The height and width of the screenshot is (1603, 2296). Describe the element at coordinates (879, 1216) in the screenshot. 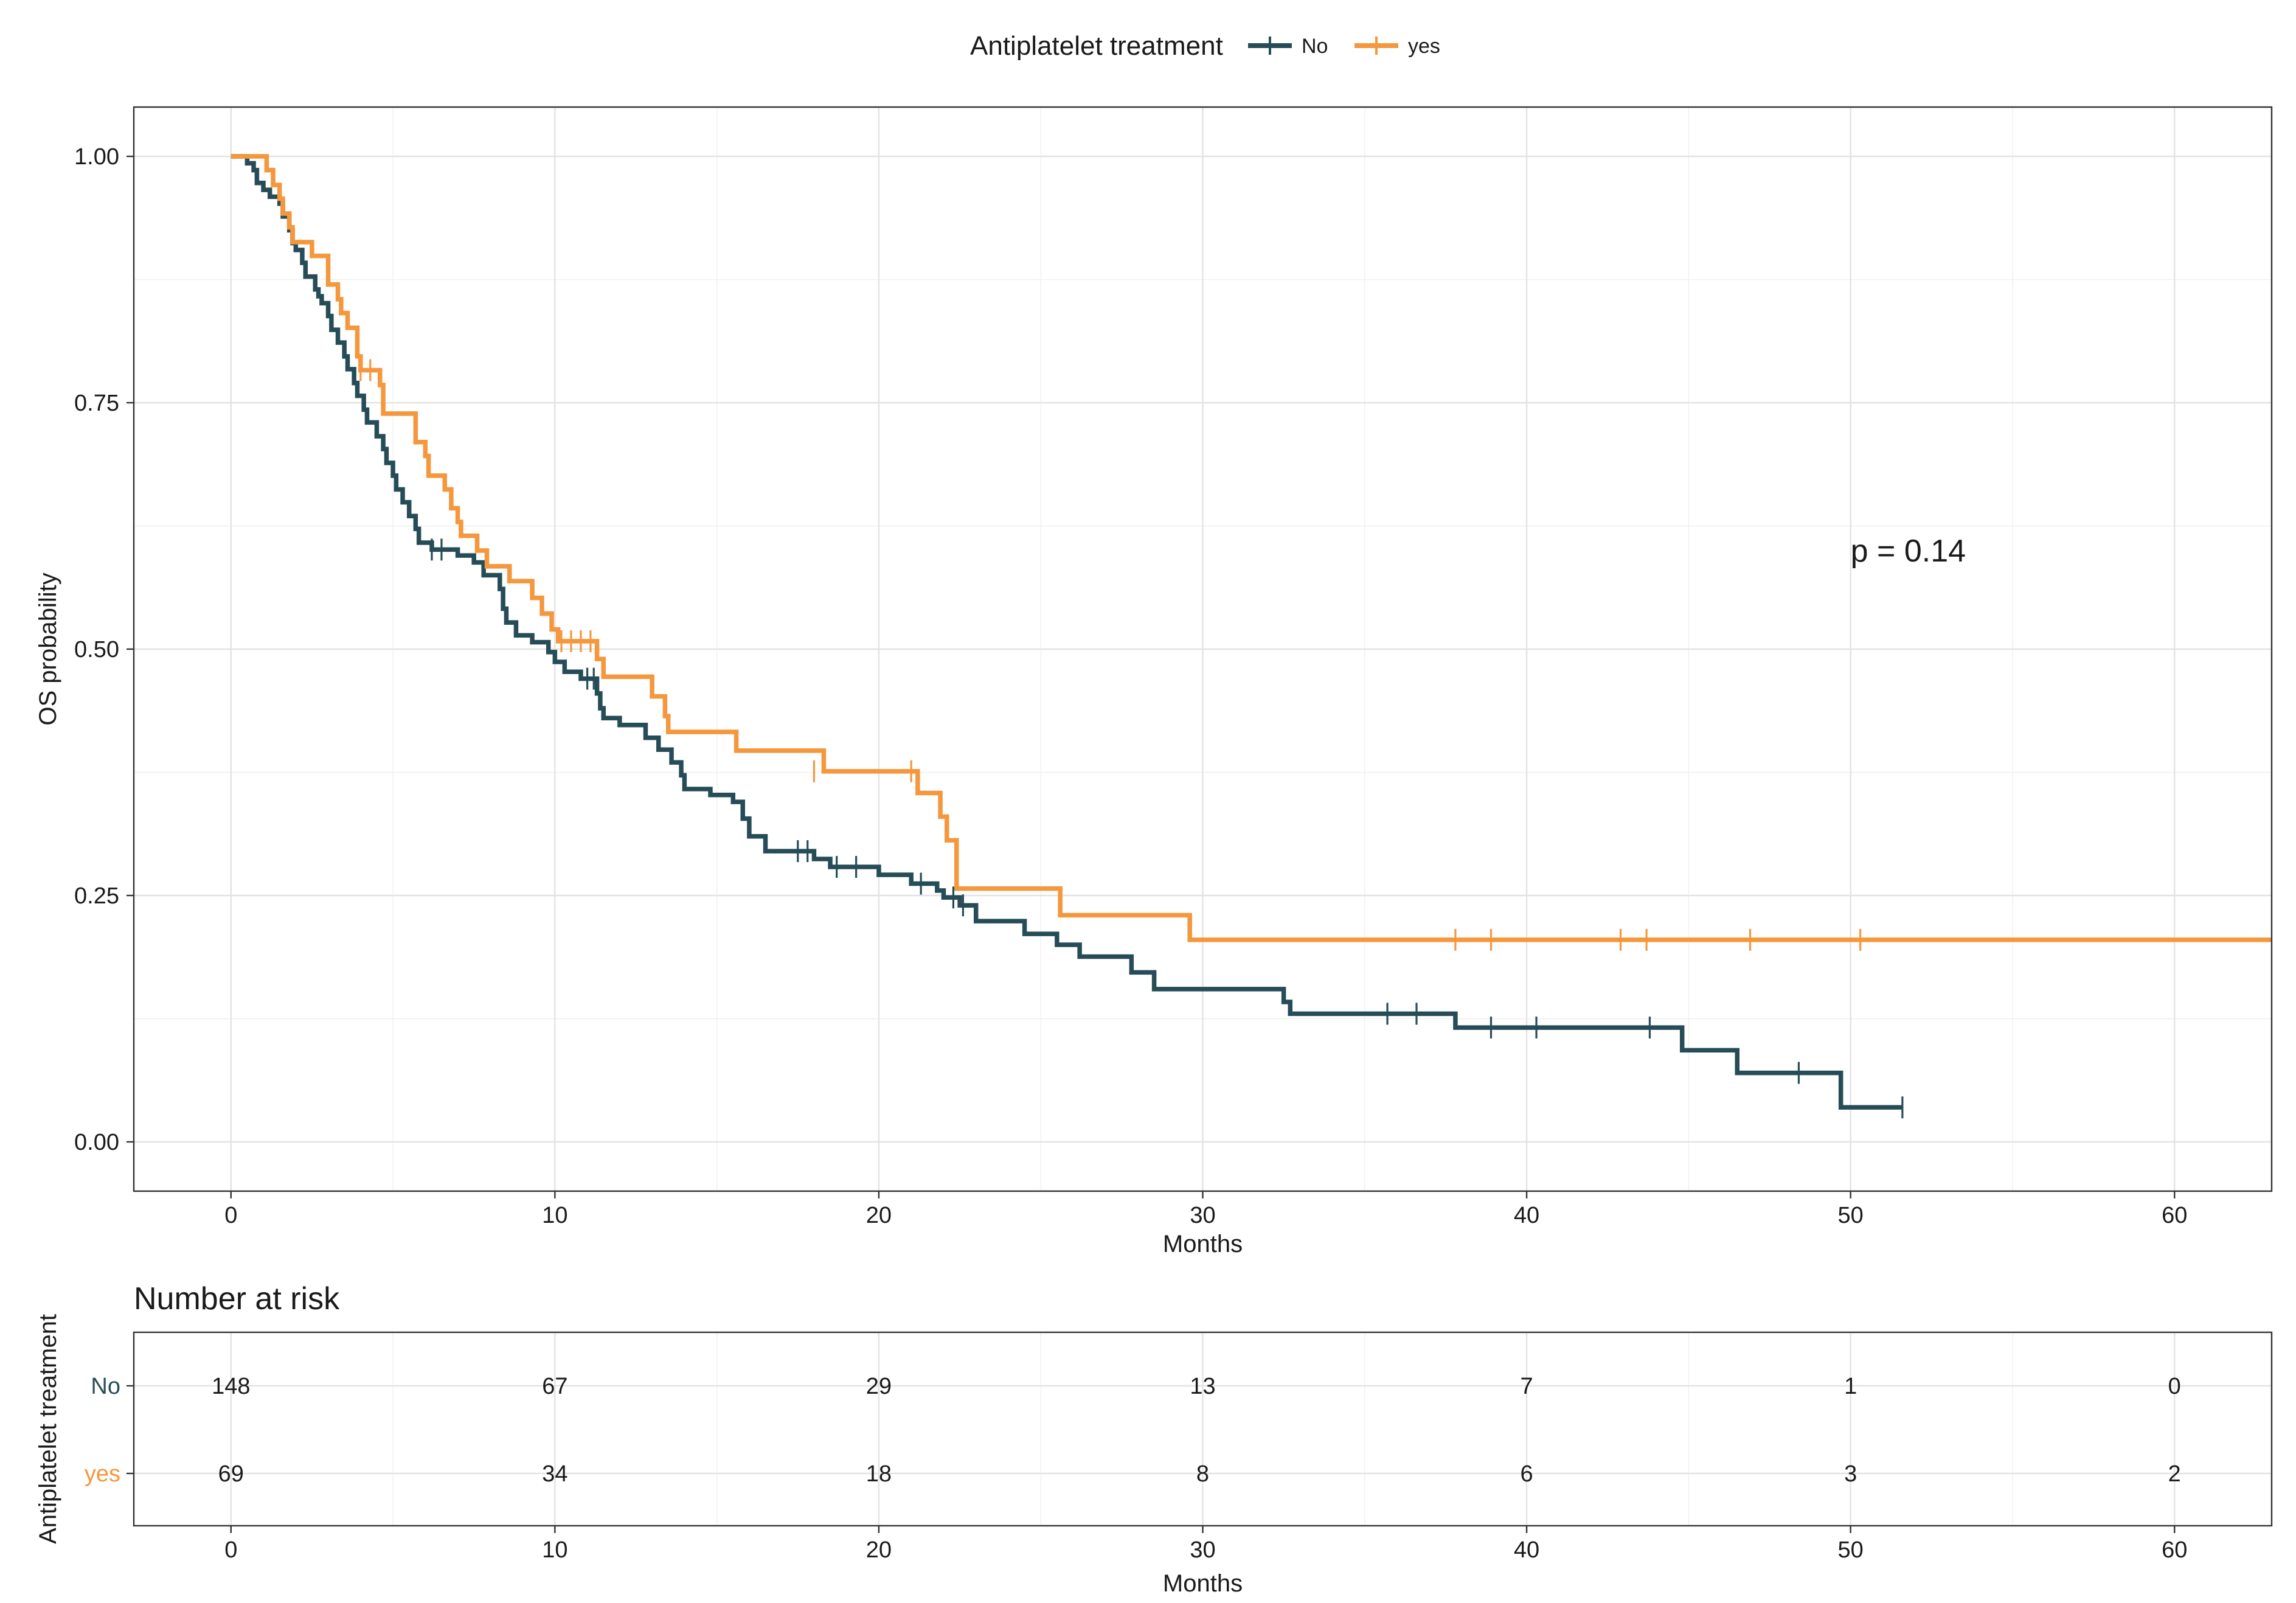

I see `x-axis-tick-label: 20` at that location.